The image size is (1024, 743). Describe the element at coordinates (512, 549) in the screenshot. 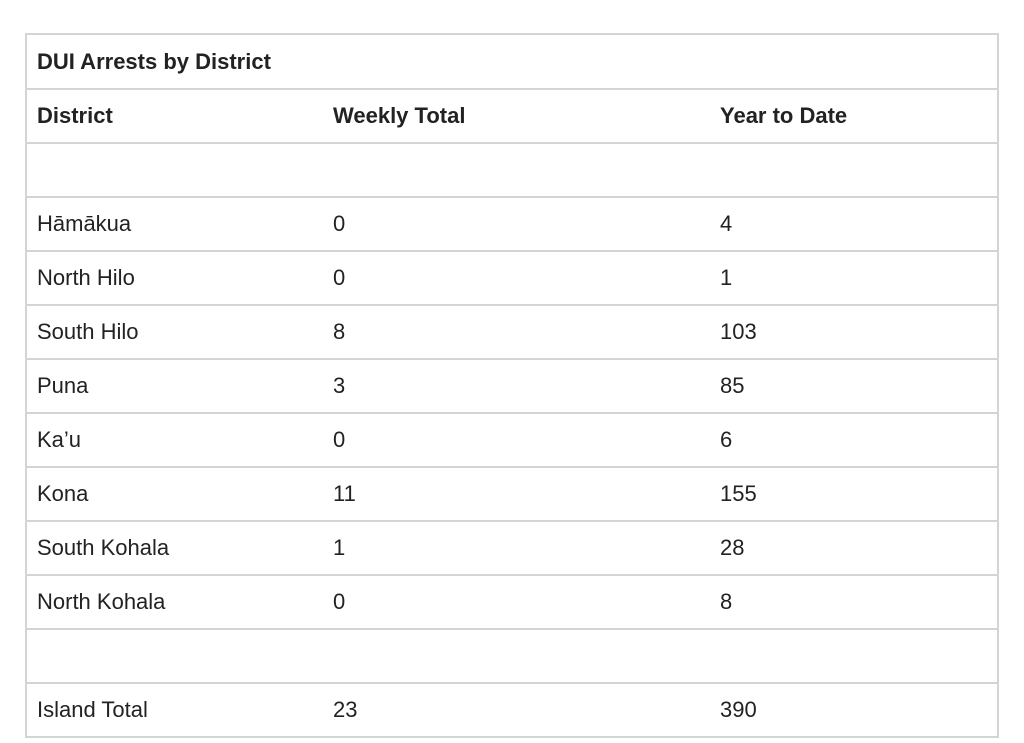

I see `table-row: South Kohala 1 28` at that location.